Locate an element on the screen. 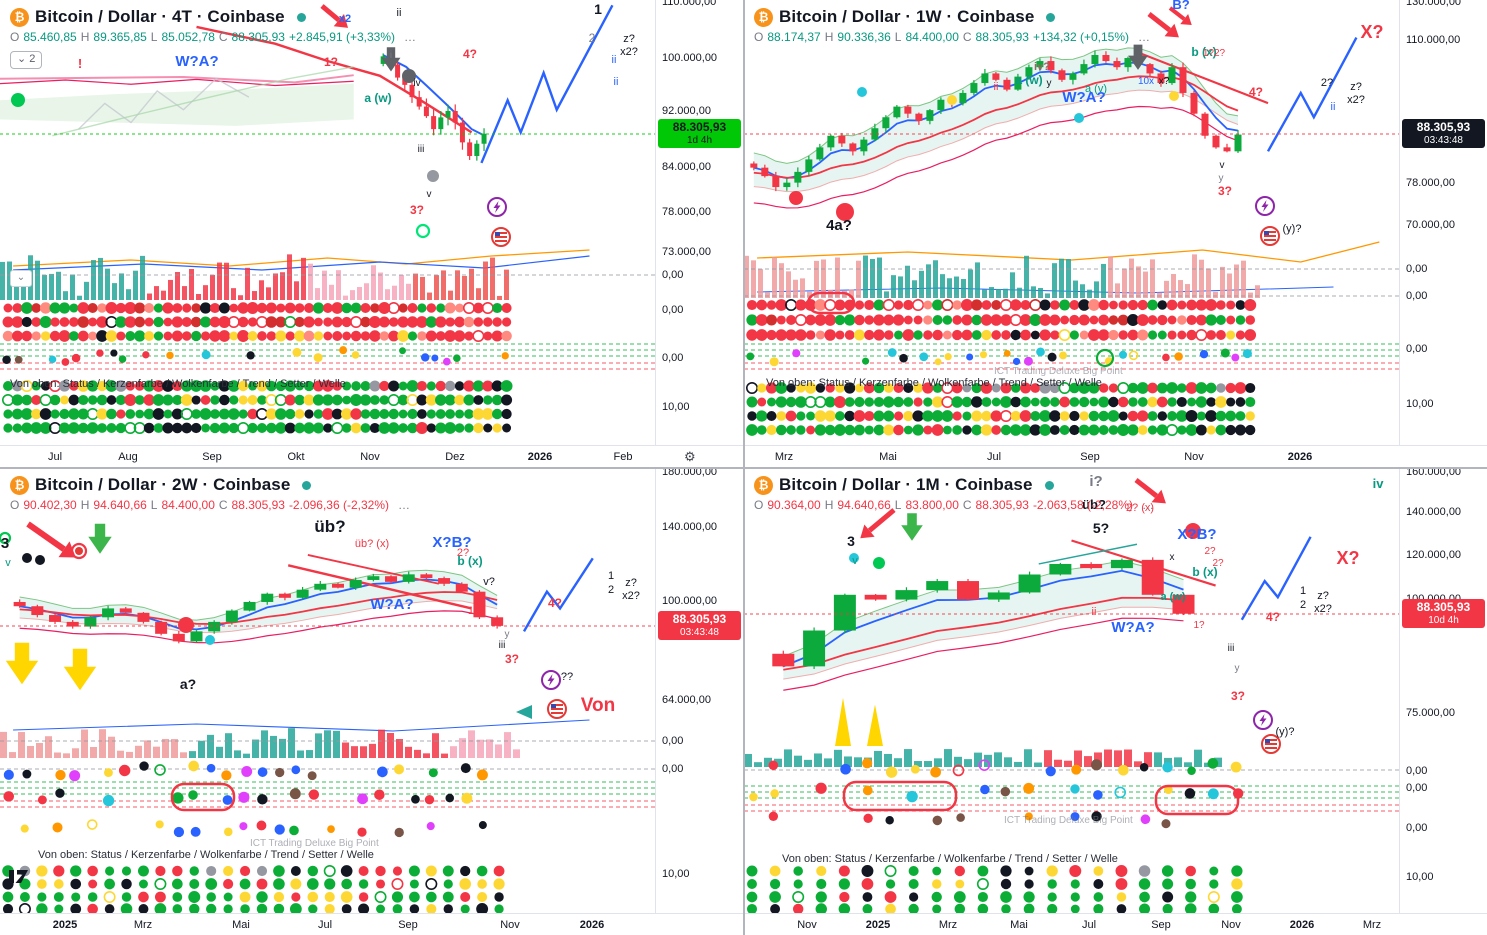  chart-annotation: y is located at coordinates (1237, 668).